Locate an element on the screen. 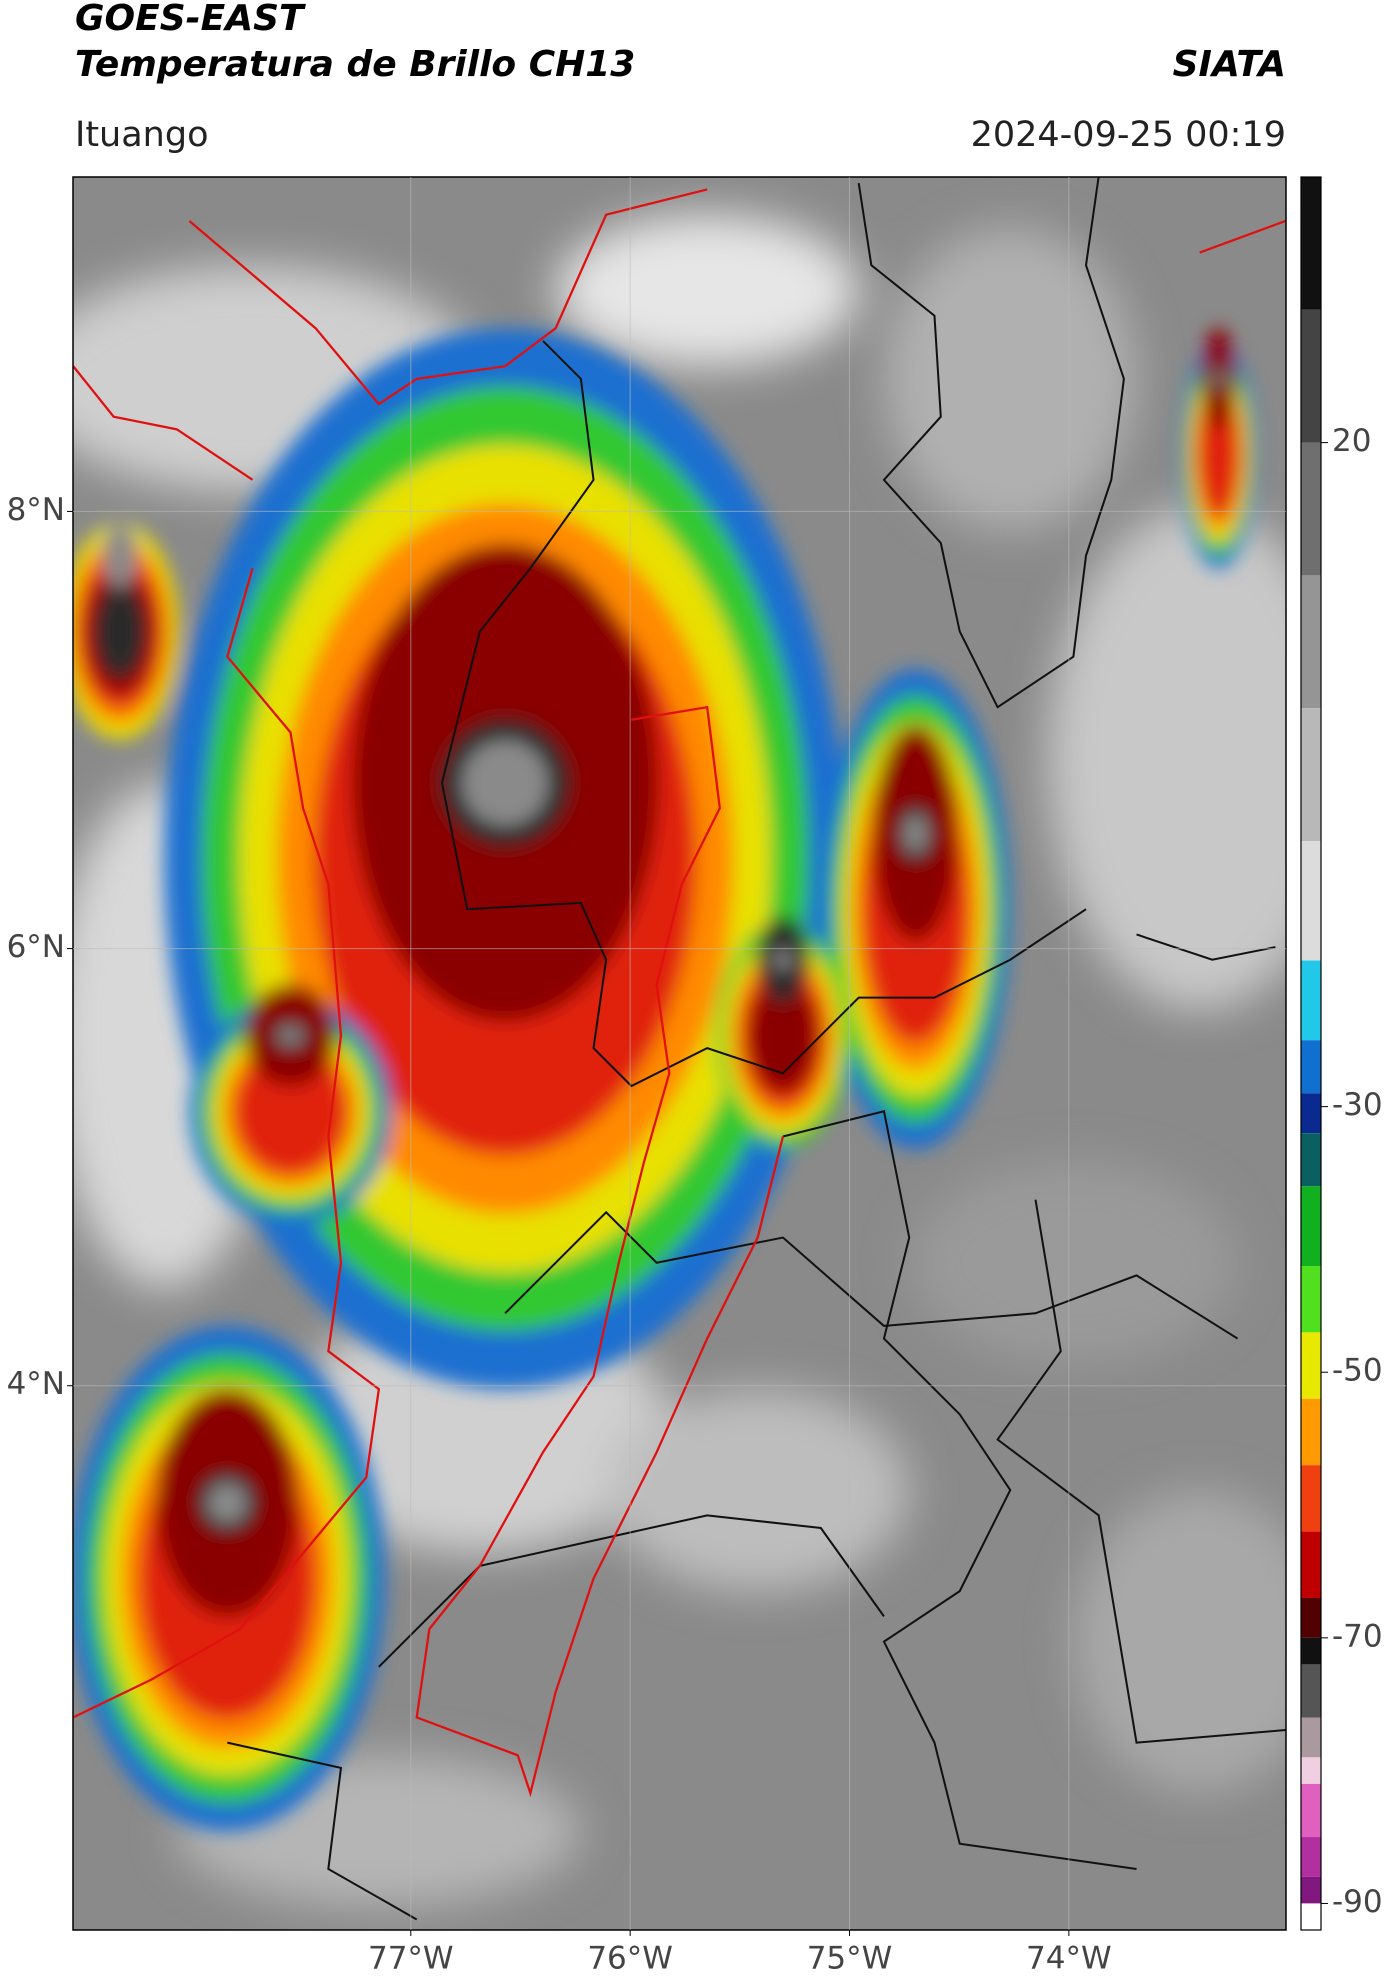 Image resolution: width=1384 pixels, height=1981 pixels. colorbar-tick-label: -30 is located at coordinates (1357, 1105).